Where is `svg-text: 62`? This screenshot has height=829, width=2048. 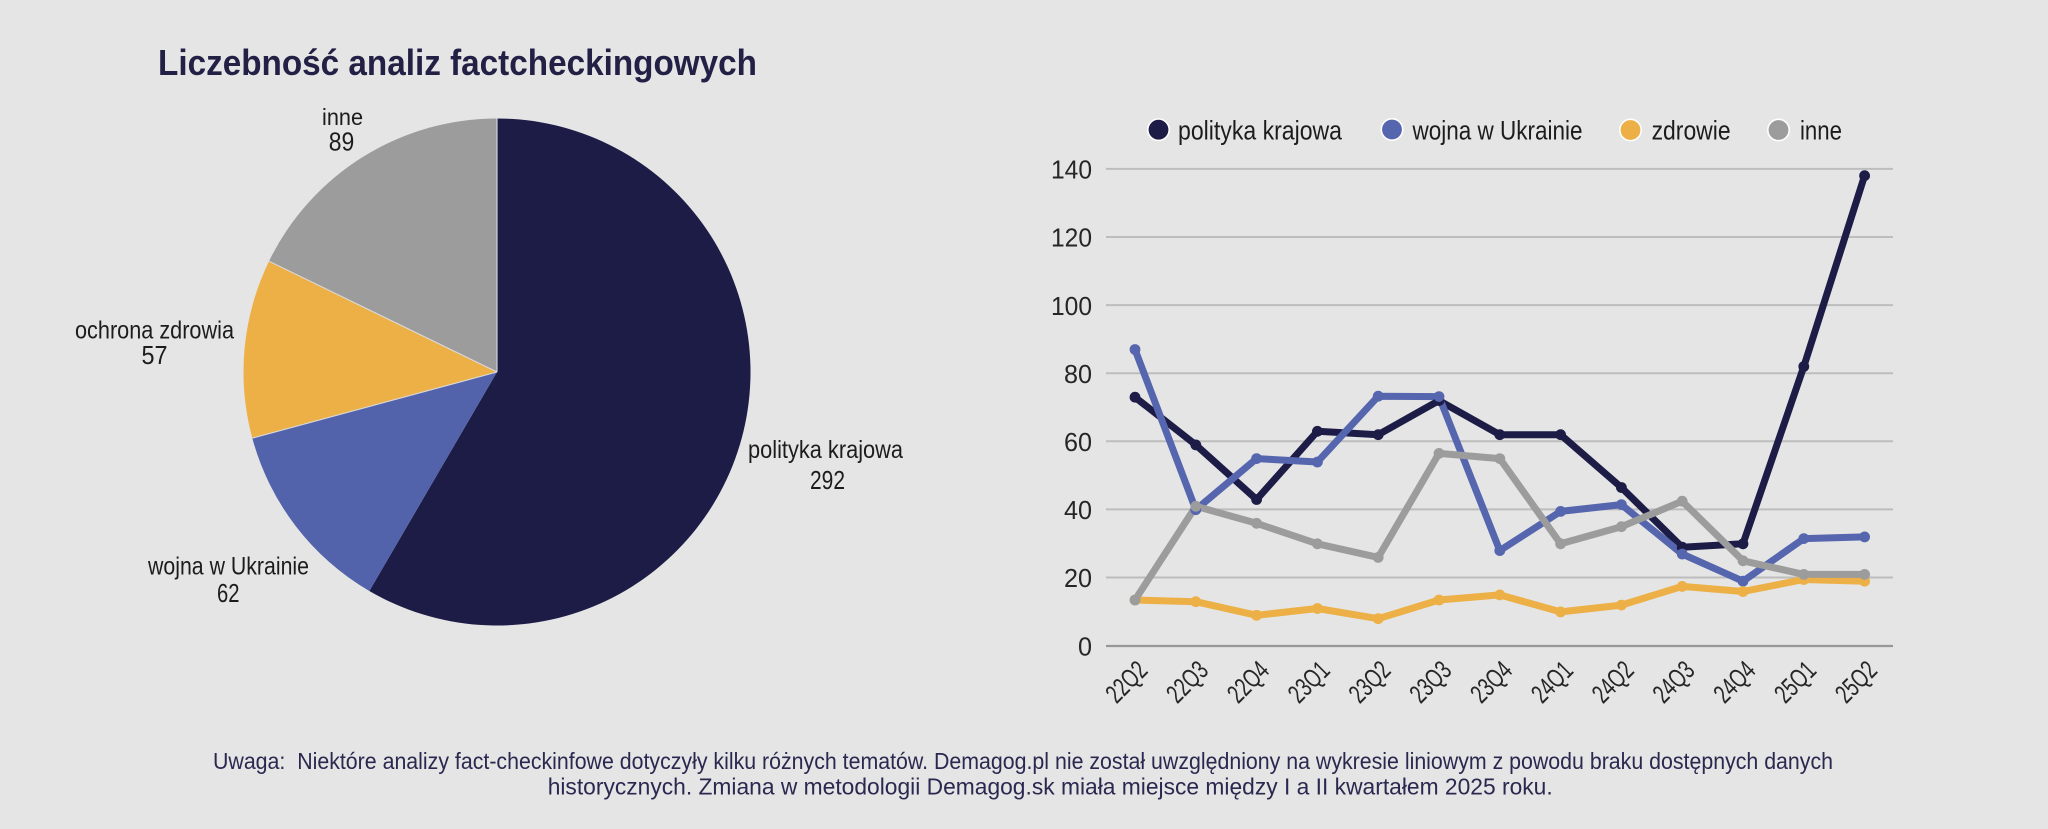
svg-text: 62 is located at coordinates (228, 593).